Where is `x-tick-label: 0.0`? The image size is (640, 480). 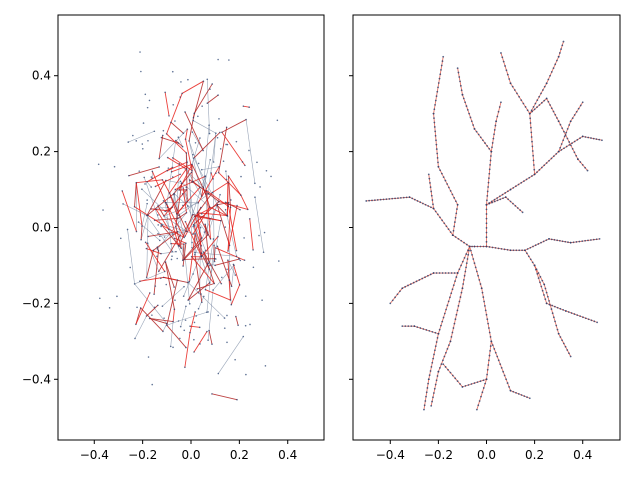 x-tick-label: 0.0 is located at coordinates (486, 455).